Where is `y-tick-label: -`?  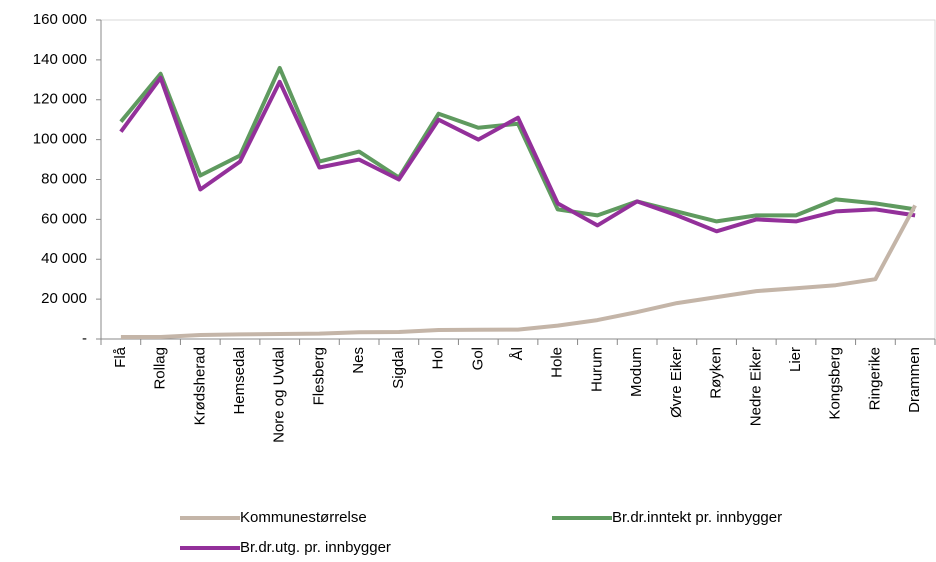
y-tick-label: - is located at coordinates (84, 338).